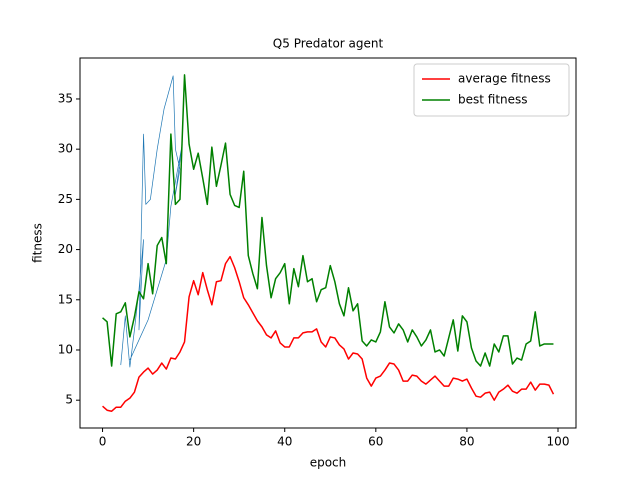 This screenshot has width=640, height=484. I want to click on y-tick-label: 15, so click(65, 299).